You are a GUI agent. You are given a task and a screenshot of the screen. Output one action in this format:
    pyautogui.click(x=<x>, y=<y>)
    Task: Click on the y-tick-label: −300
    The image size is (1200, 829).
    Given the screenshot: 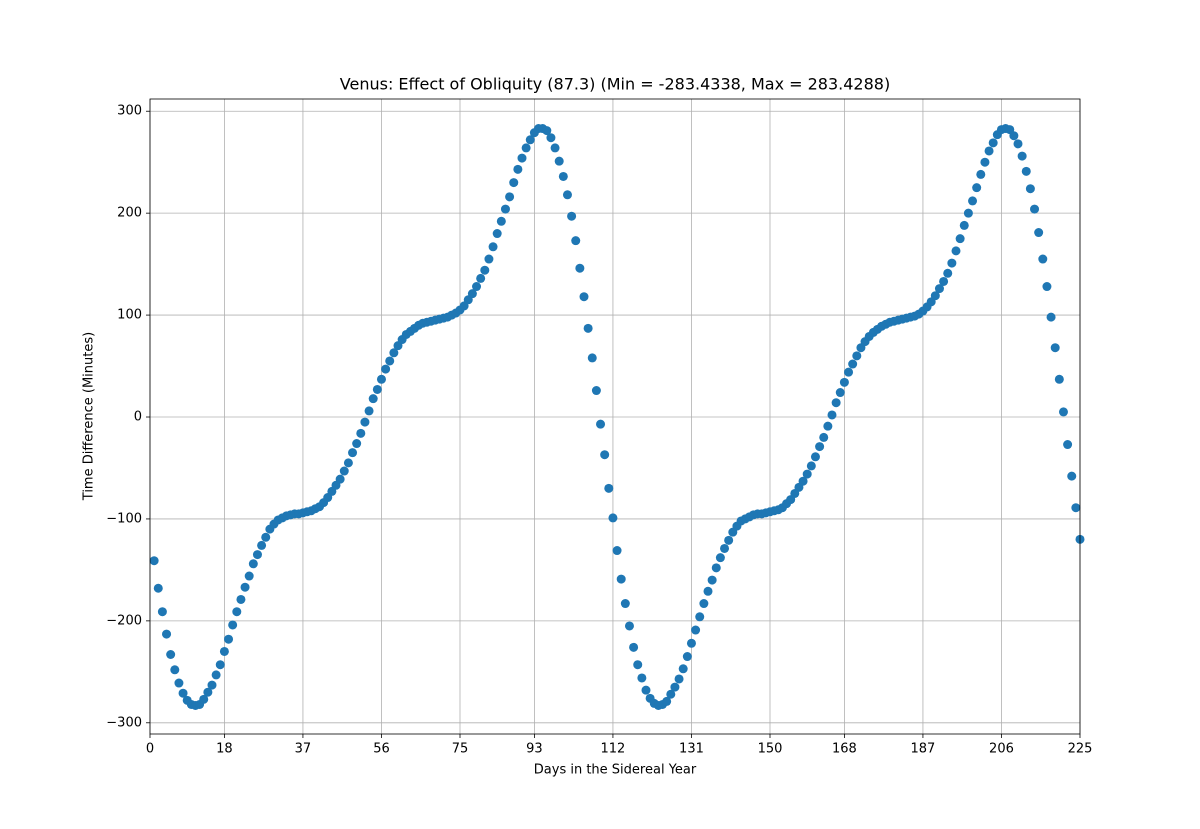 What is the action you would take?
    pyautogui.click(x=124, y=722)
    